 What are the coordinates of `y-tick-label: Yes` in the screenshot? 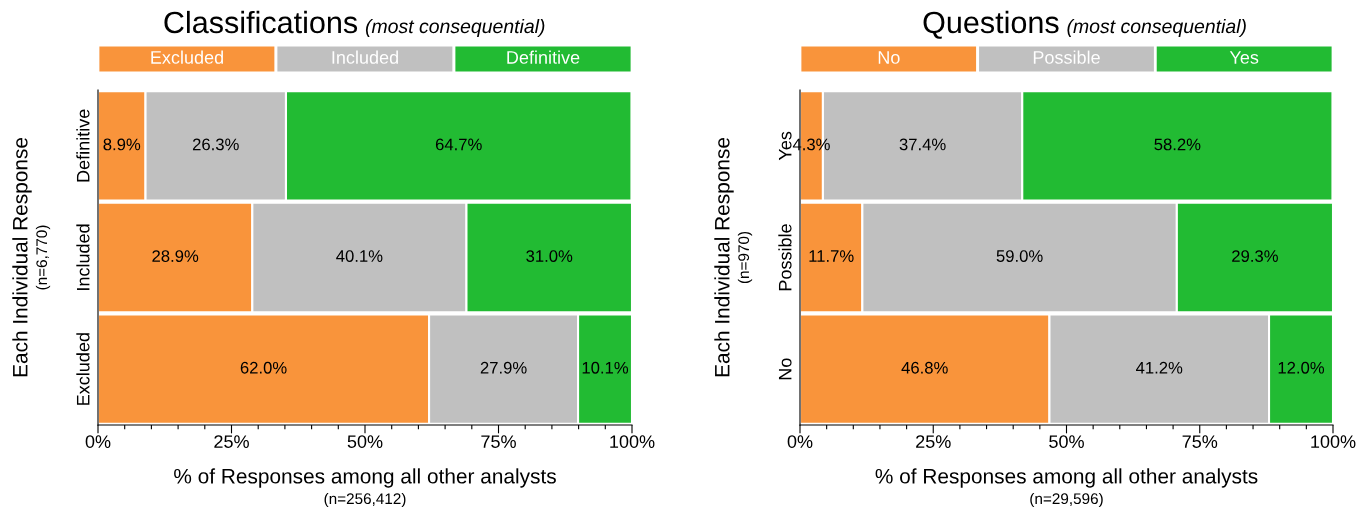 It's located at (785, 146).